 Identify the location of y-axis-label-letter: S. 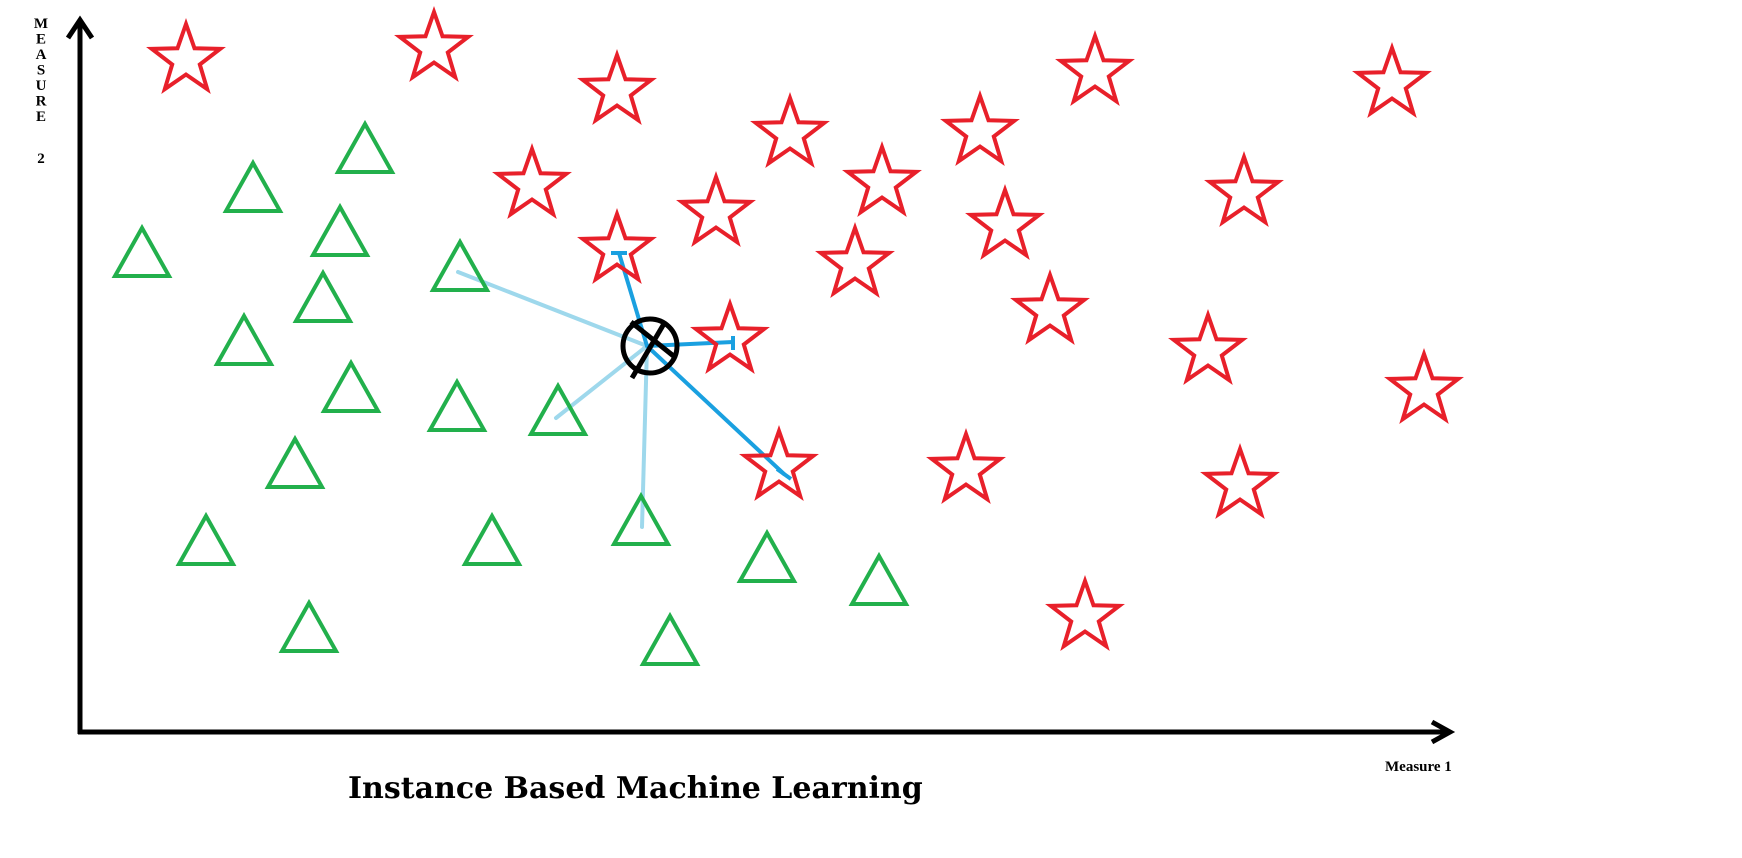
(41, 71).